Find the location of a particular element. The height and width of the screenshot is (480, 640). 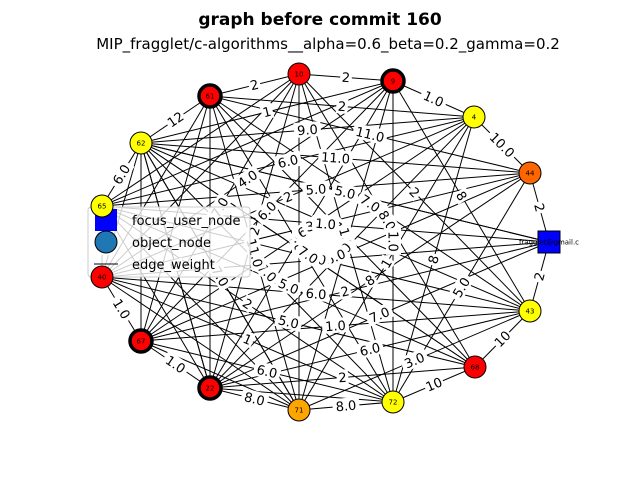

node-label: 62 is located at coordinates (141, 144).